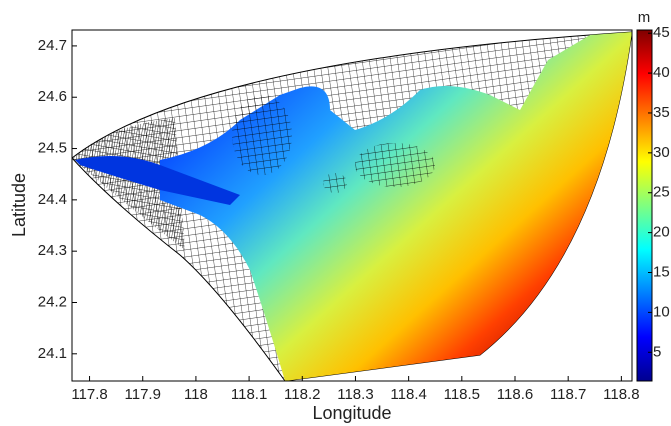 This screenshot has height=426, width=671. I want to click on x-tick-label: 118.7, so click(568, 394).